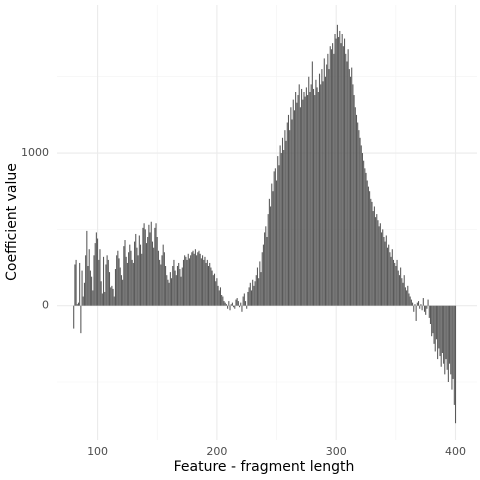 The image size is (480, 480). What do you see at coordinates (455, 451) in the screenshot?
I see `x-tick-label: 400` at bounding box center [455, 451].